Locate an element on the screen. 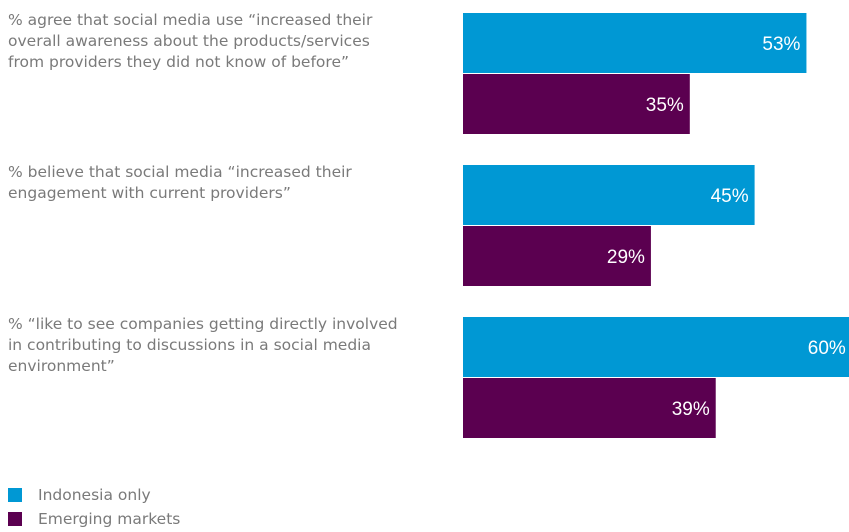 This screenshot has height=532, width=849. bar-value-label-emerging-3: 39% is located at coordinates (691, 409).